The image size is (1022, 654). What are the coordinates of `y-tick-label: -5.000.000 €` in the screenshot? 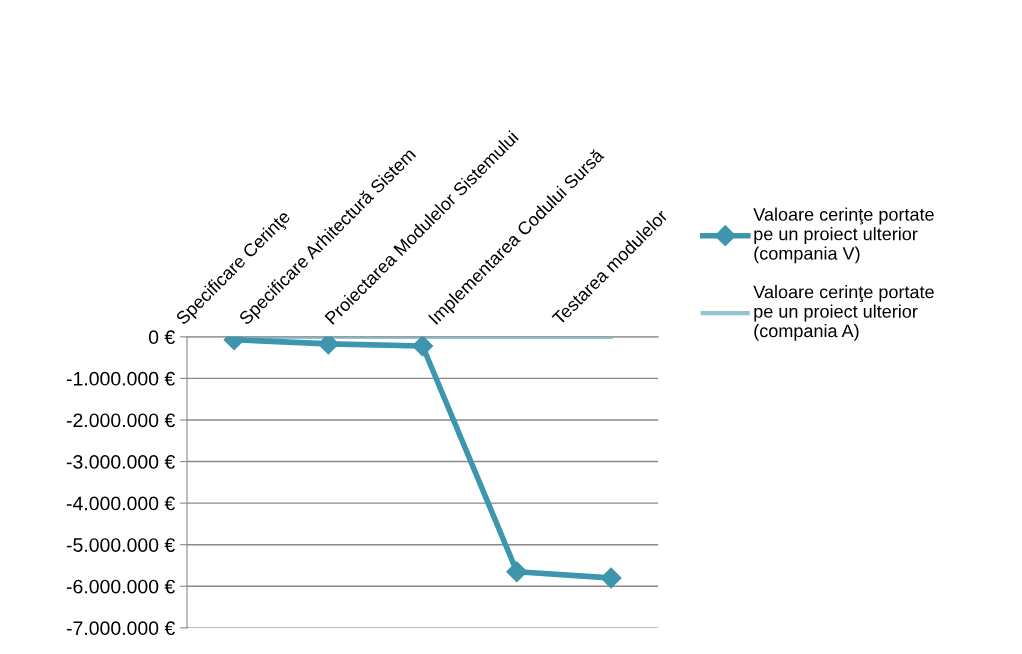 It's located at (120, 545).